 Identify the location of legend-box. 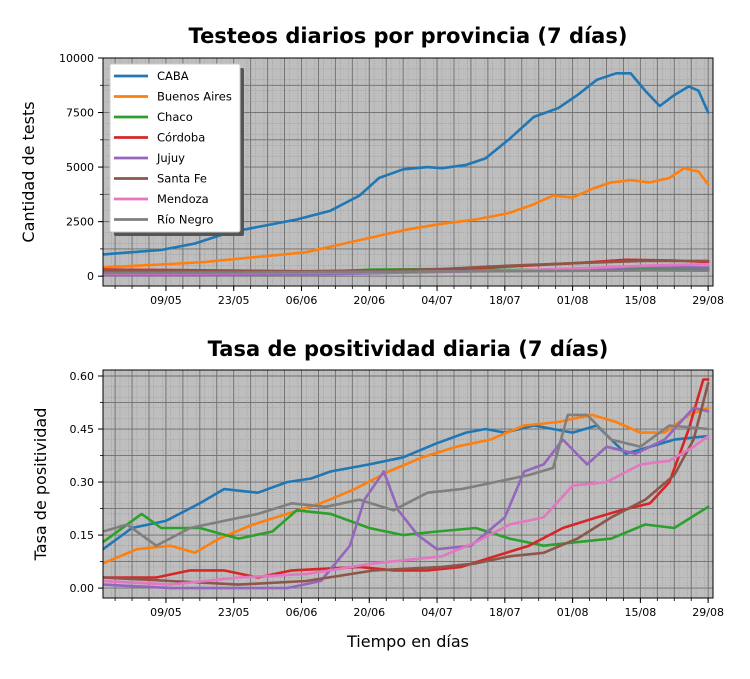
(175, 148).